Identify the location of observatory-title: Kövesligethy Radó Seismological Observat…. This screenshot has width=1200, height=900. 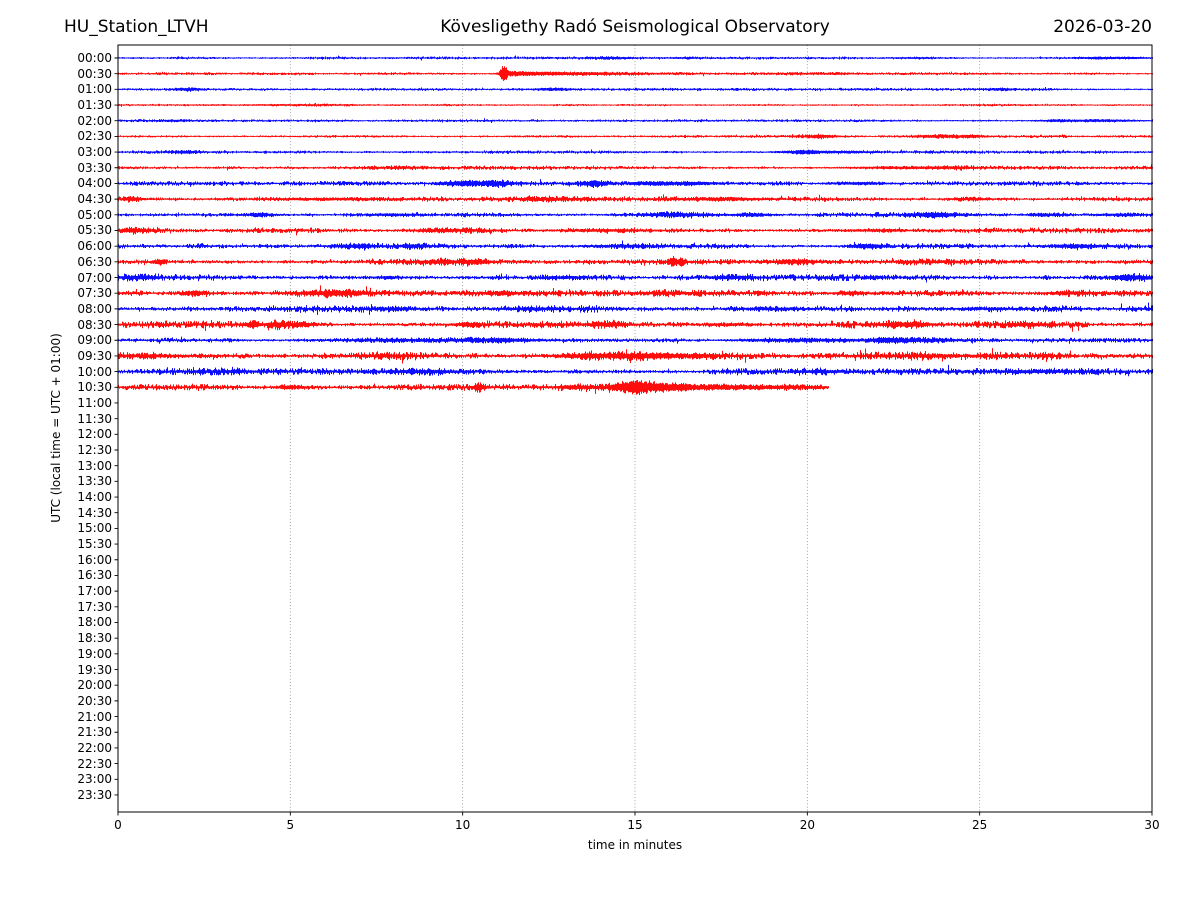
(635, 27).